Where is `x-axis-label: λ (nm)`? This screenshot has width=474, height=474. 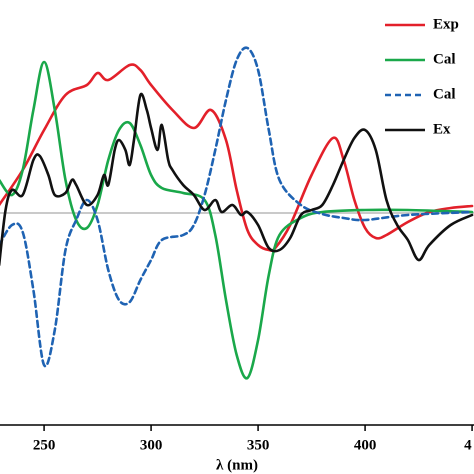 x-axis-label: λ (nm) is located at coordinates (237, 465).